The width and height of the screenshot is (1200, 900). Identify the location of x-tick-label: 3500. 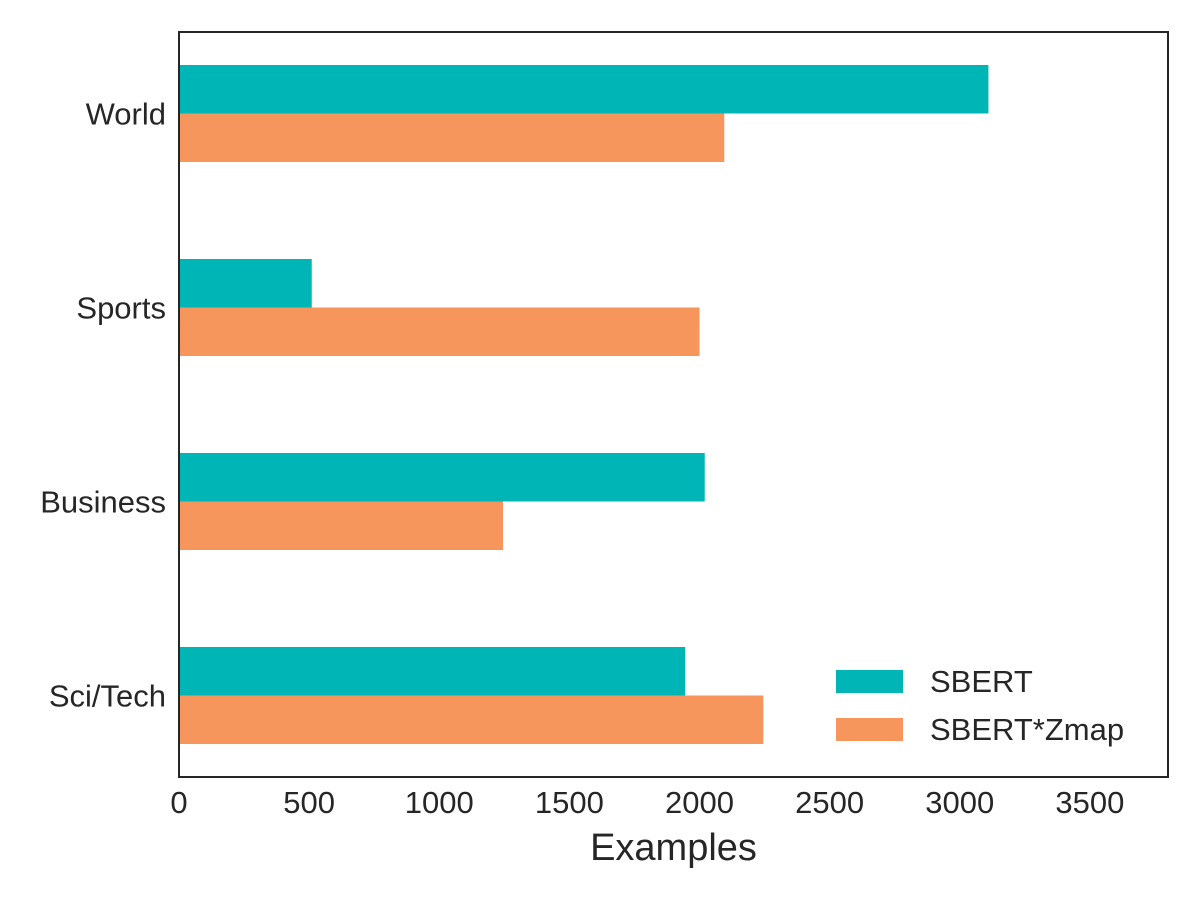
(1089, 802).